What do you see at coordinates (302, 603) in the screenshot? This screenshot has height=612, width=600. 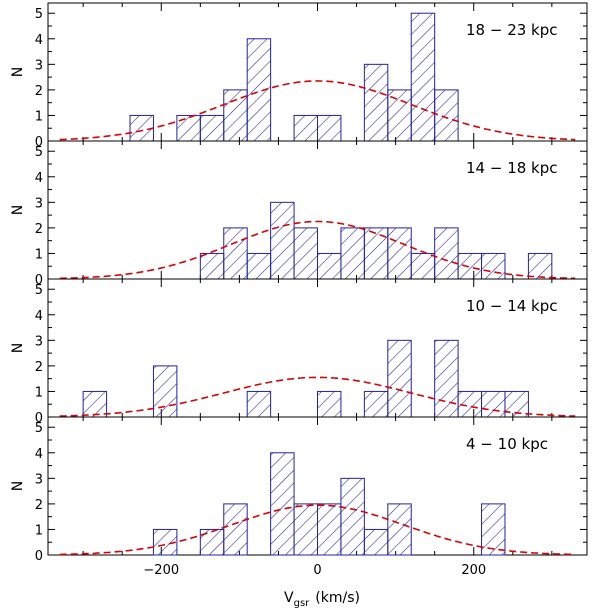 I see `x-axis-label-subscript: gsr` at bounding box center [302, 603].